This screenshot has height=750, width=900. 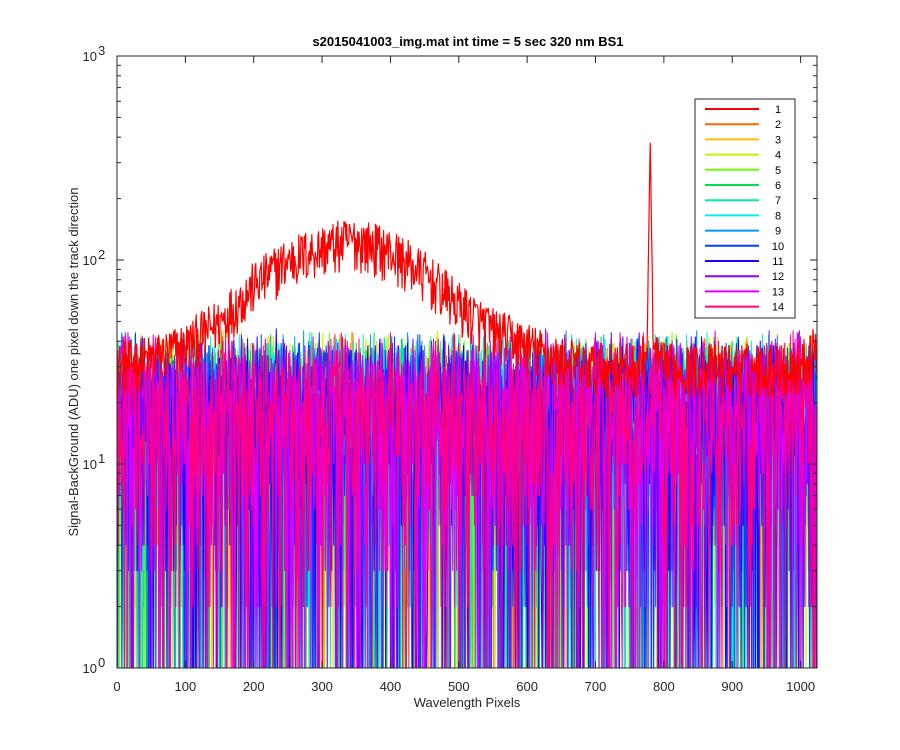 What do you see at coordinates (778, 232) in the screenshot?
I see `legend-label-9: 9` at bounding box center [778, 232].